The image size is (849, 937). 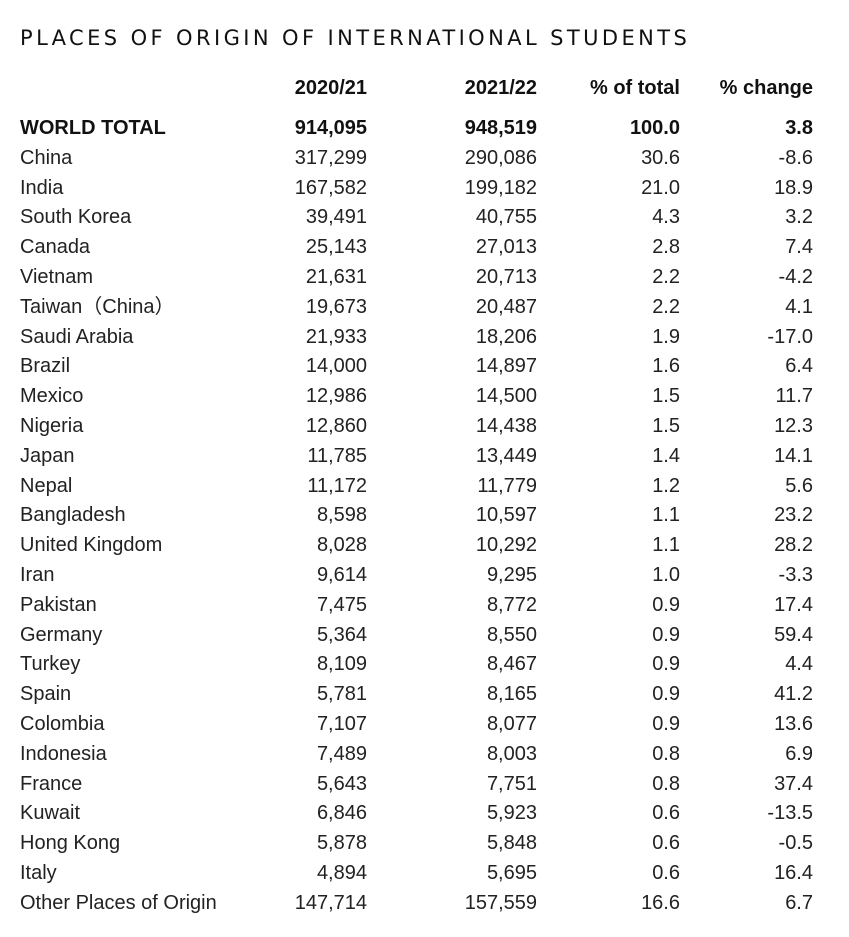 I want to click on table-row: Taiwan（China） 19,673 20,487 2.2 4.1, so click(x=424, y=308).